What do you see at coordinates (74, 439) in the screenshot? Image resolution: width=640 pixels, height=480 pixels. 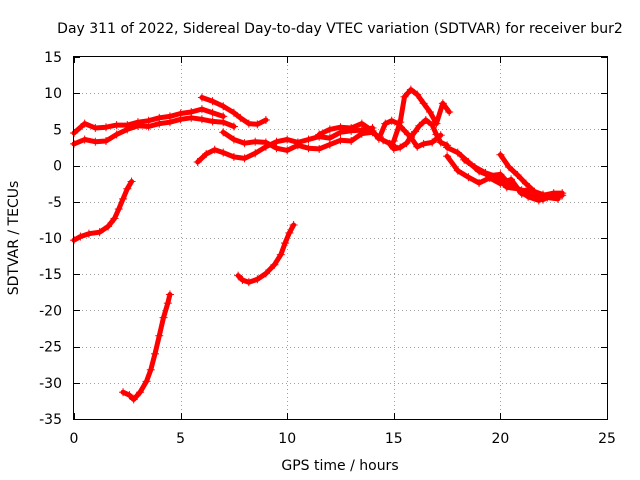 I see `x-tick-label: 0` at bounding box center [74, 439].